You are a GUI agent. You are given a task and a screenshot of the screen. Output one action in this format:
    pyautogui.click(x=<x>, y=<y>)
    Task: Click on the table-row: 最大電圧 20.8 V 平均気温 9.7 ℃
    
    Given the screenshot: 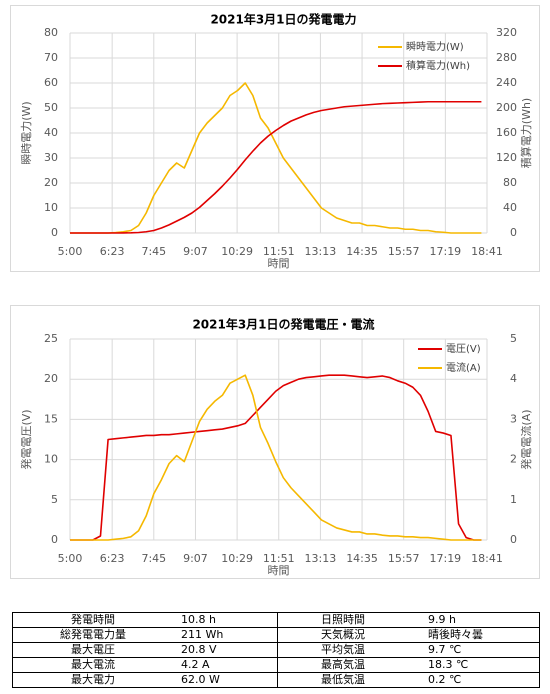 What is the action you would take?
    pyautogui.click(x=276, y=650)
    